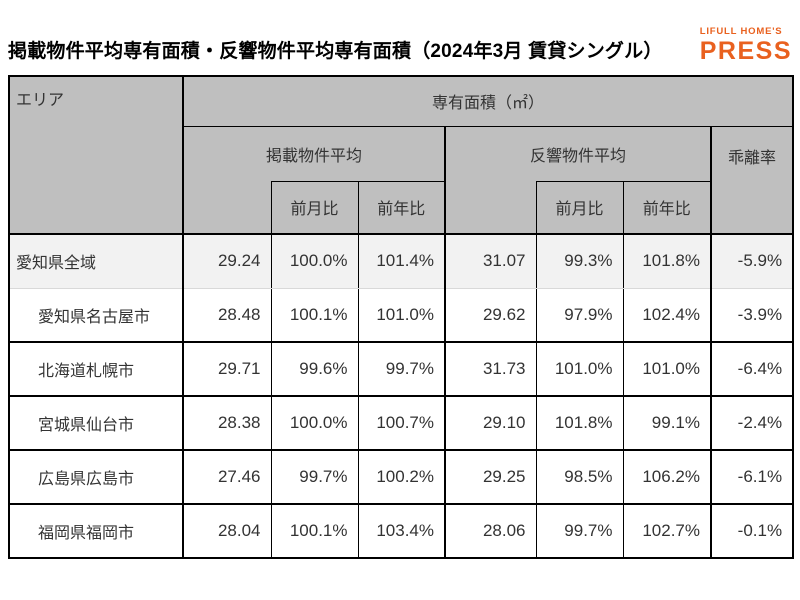 This screenshot has width=800, height=600. Describe the element at coordinates (667, 207) in the screenshot. I see `col-header-response-yoy: 前年比` at that location.